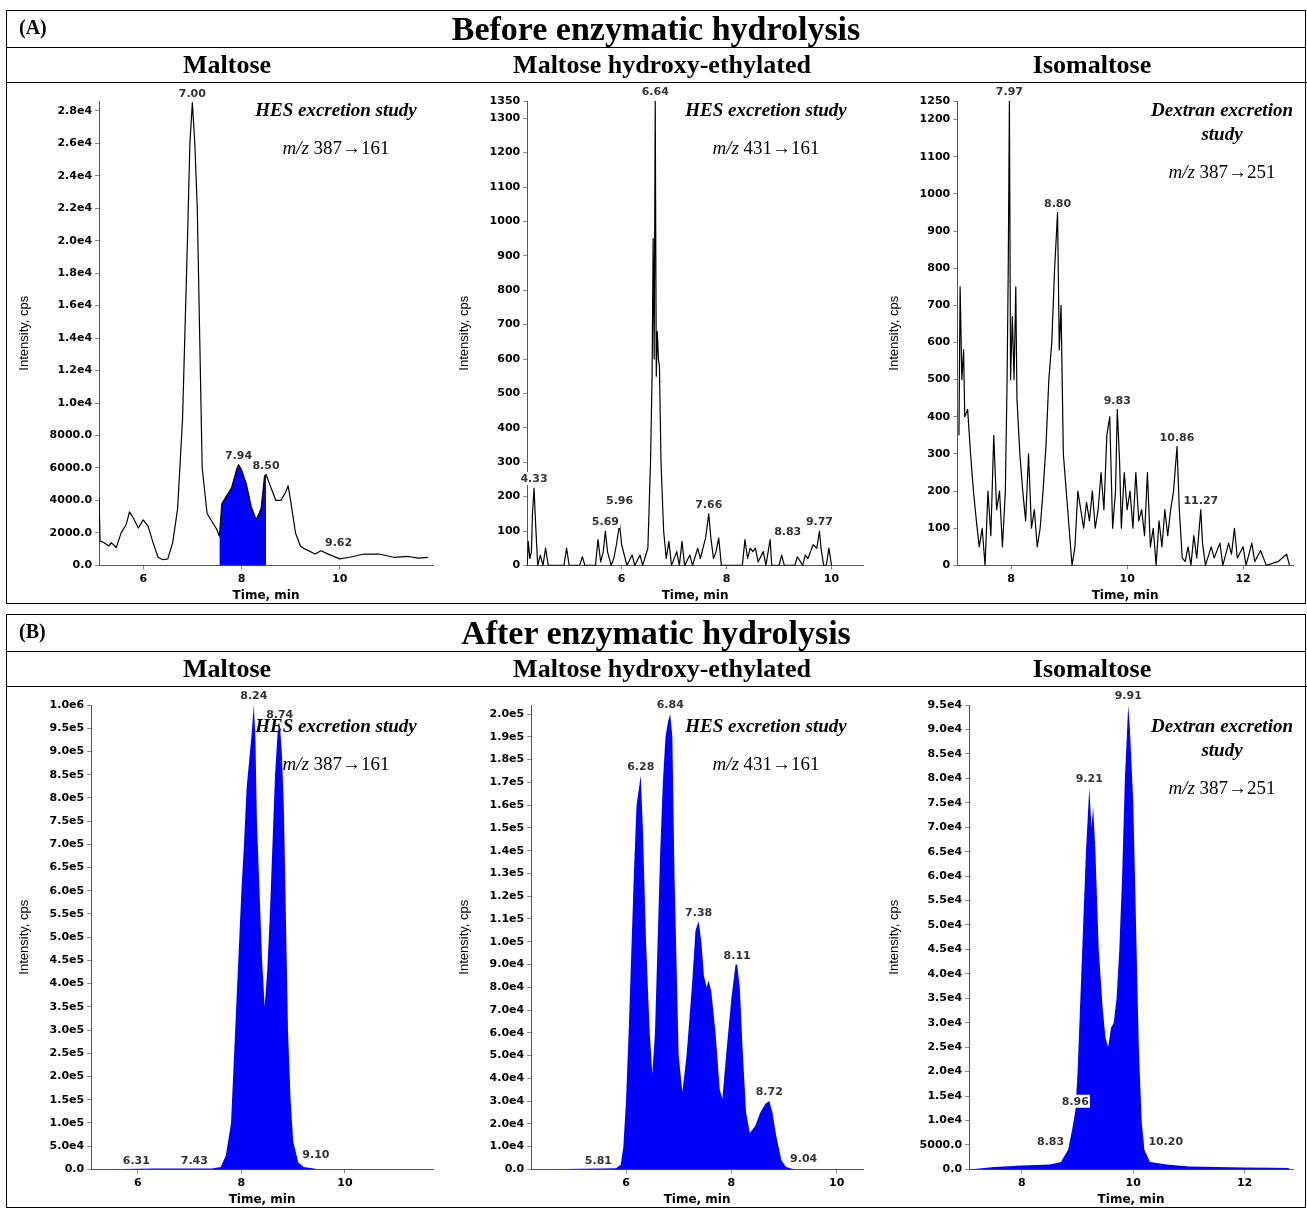 This screenshot has height=1222, width=1307. What do you see at coordinates (662, 669) in the screenshot?
I see `chart-title: Maltose hydroxy-ethylated` at bounding box center [662, 669].